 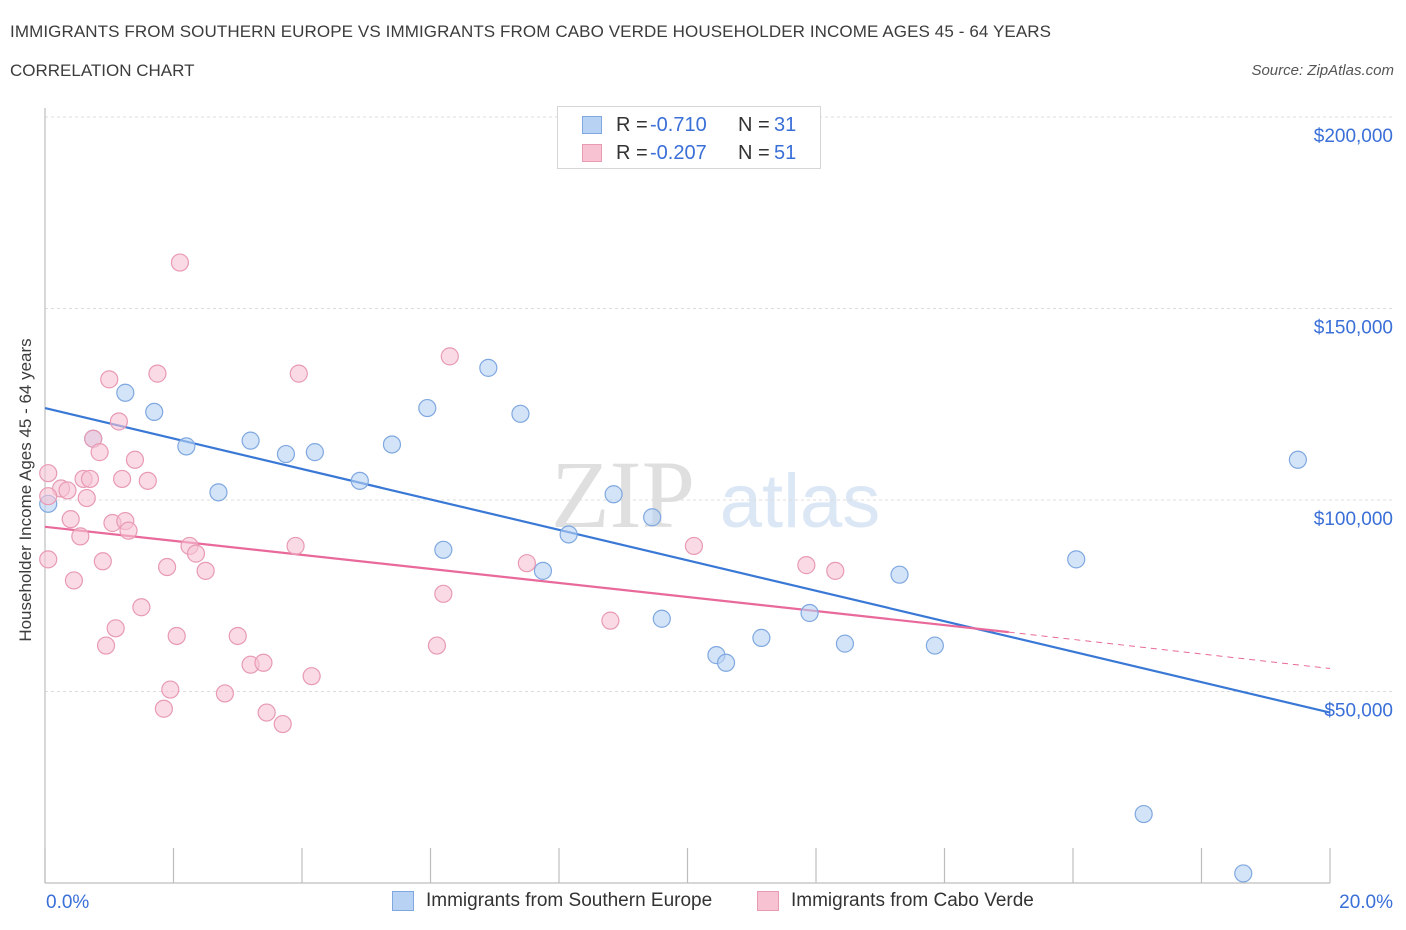 What do you see at coordinates (1353, 519) in the screenshot?
I see `y-tick-label: $100,000` at bounding box center [1353, 519].